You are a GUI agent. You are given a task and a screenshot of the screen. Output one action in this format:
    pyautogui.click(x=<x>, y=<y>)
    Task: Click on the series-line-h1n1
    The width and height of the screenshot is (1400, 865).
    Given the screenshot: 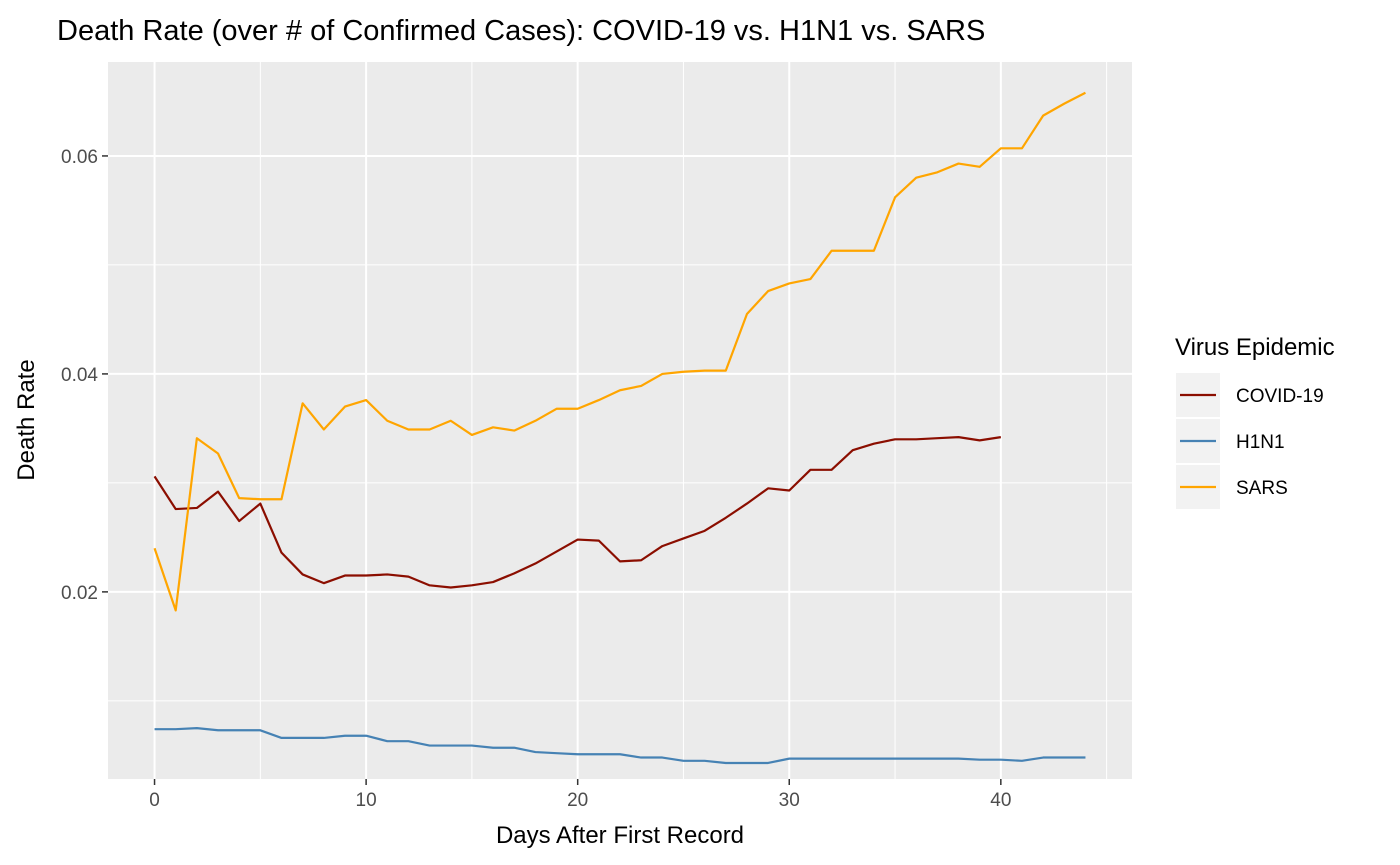 What is the action you would take?
    pyautogui.click(x=620, y=745)
    